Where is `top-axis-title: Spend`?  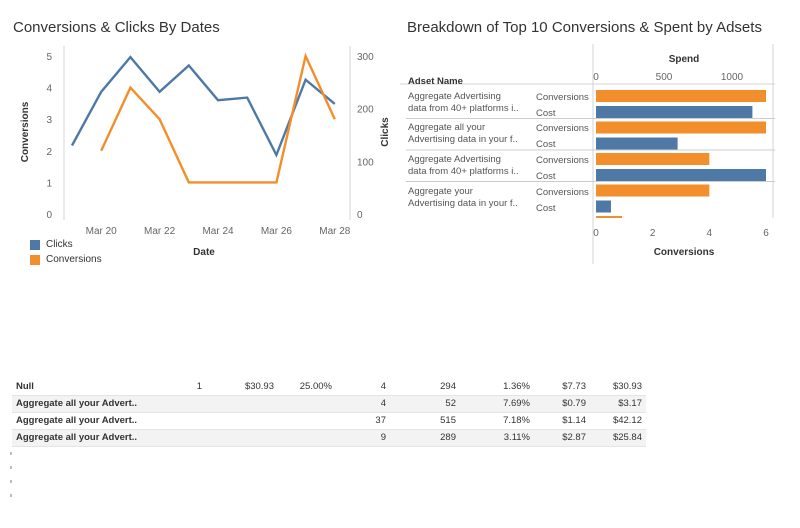
top-axis-title: Spend is located at coordinates (684, 59).